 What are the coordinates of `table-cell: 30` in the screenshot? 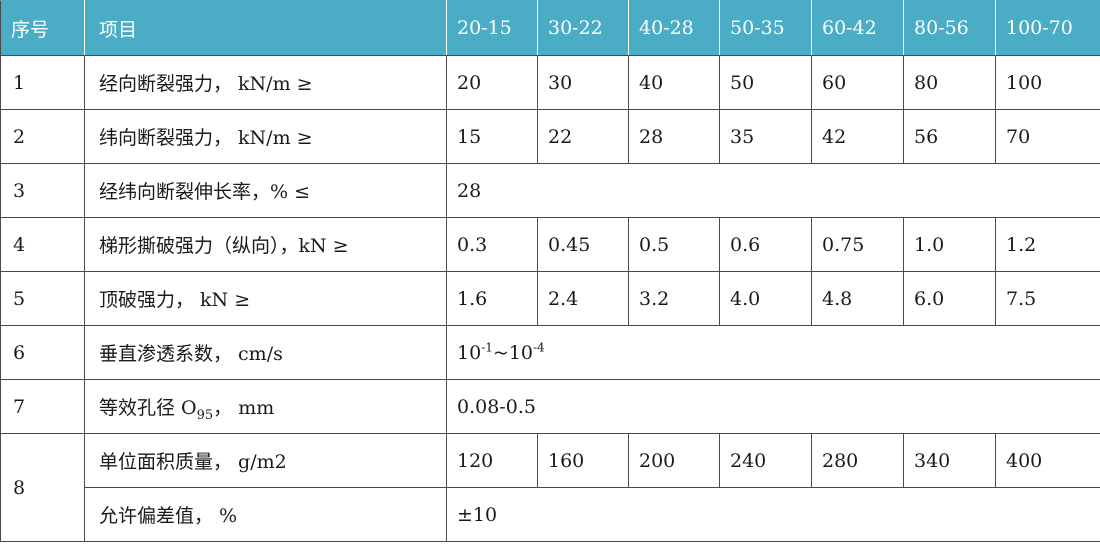 It's located at (583, 82).